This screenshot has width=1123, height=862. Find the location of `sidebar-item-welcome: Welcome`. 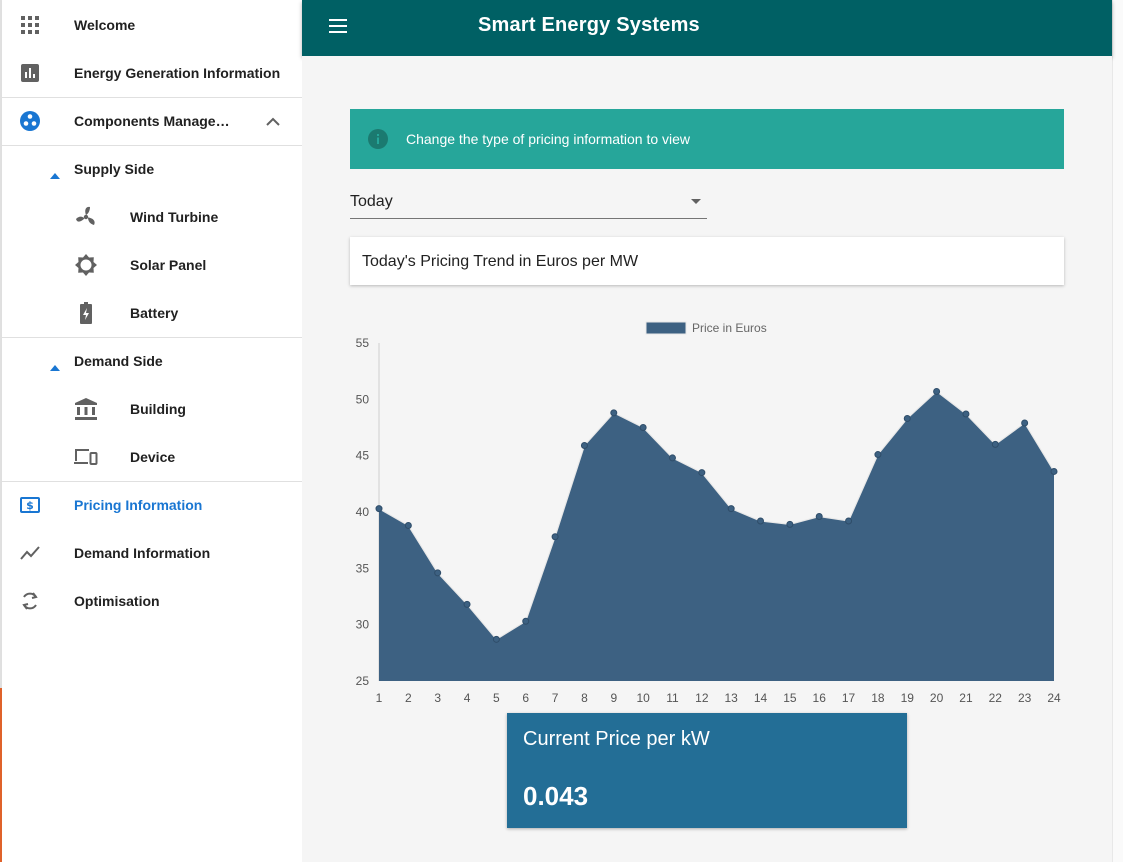

sidebar-item-welcome: Welcome is located at coordinates (152, 25).